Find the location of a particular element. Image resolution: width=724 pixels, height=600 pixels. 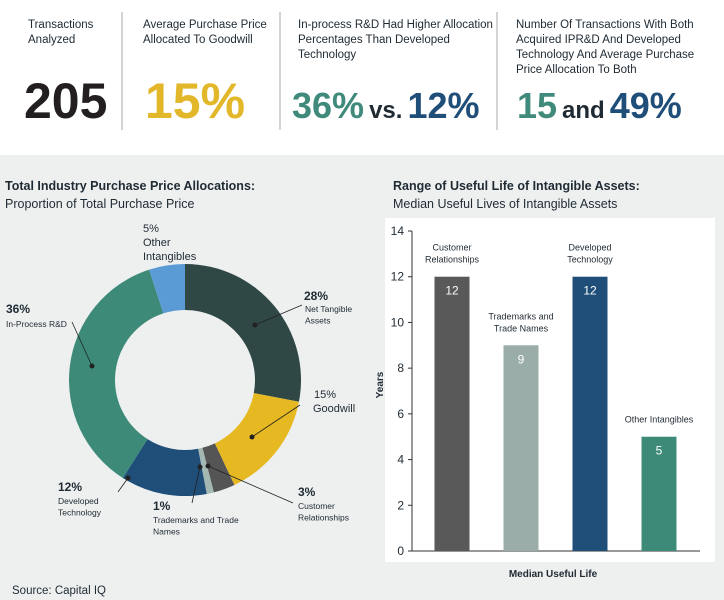

stat-value-part: vs. is located at coordinates (385, 110).